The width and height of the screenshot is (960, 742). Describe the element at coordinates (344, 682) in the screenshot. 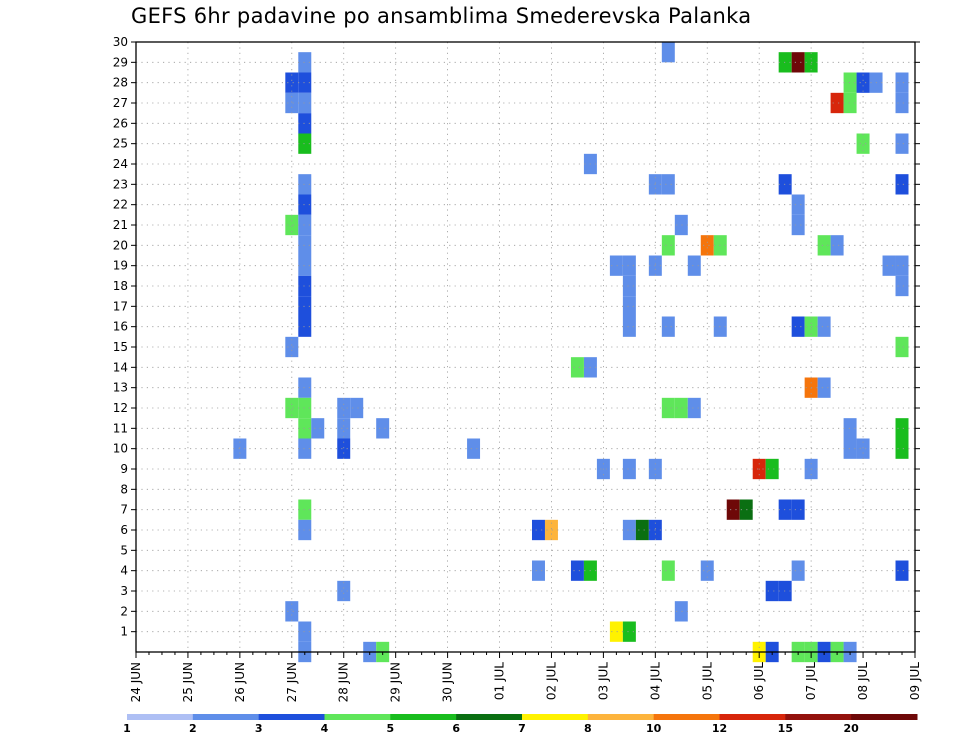

I see `x-tick-label: 28 JUN` at that location.